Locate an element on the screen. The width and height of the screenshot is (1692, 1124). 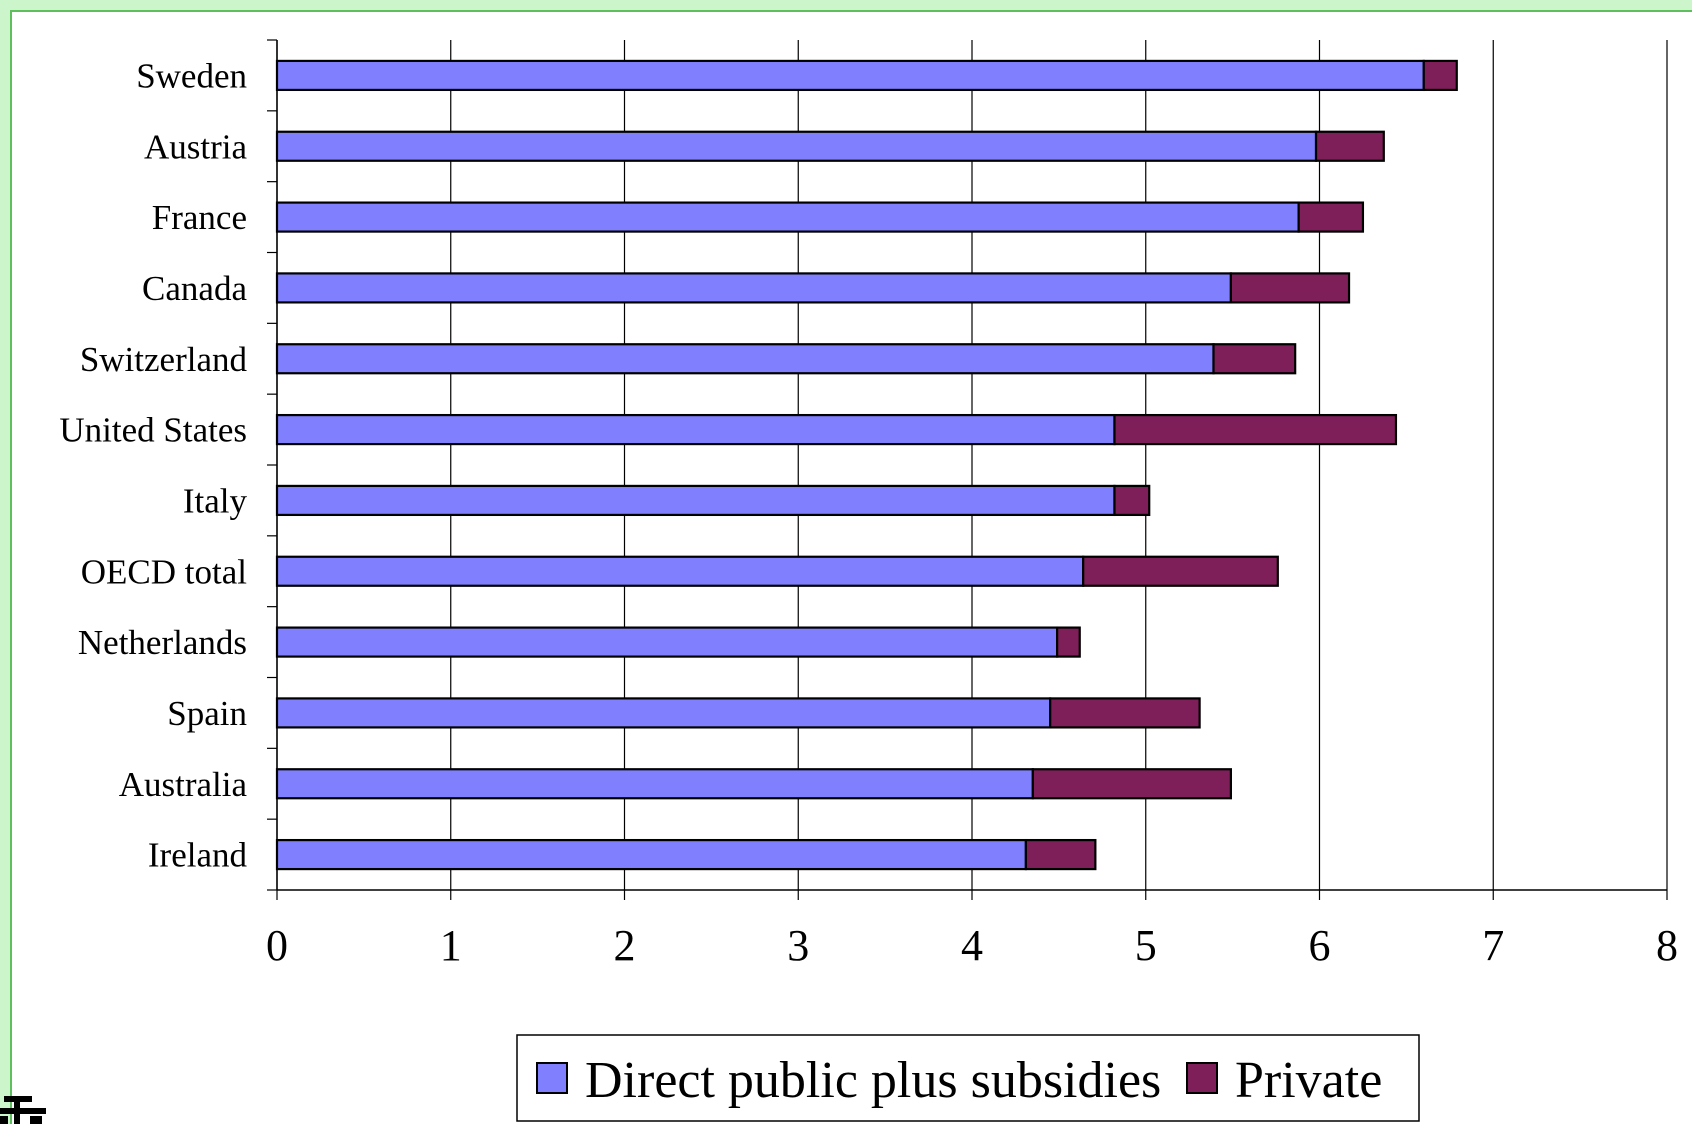
bar-private-italy is located at coordinates (1132, 500).